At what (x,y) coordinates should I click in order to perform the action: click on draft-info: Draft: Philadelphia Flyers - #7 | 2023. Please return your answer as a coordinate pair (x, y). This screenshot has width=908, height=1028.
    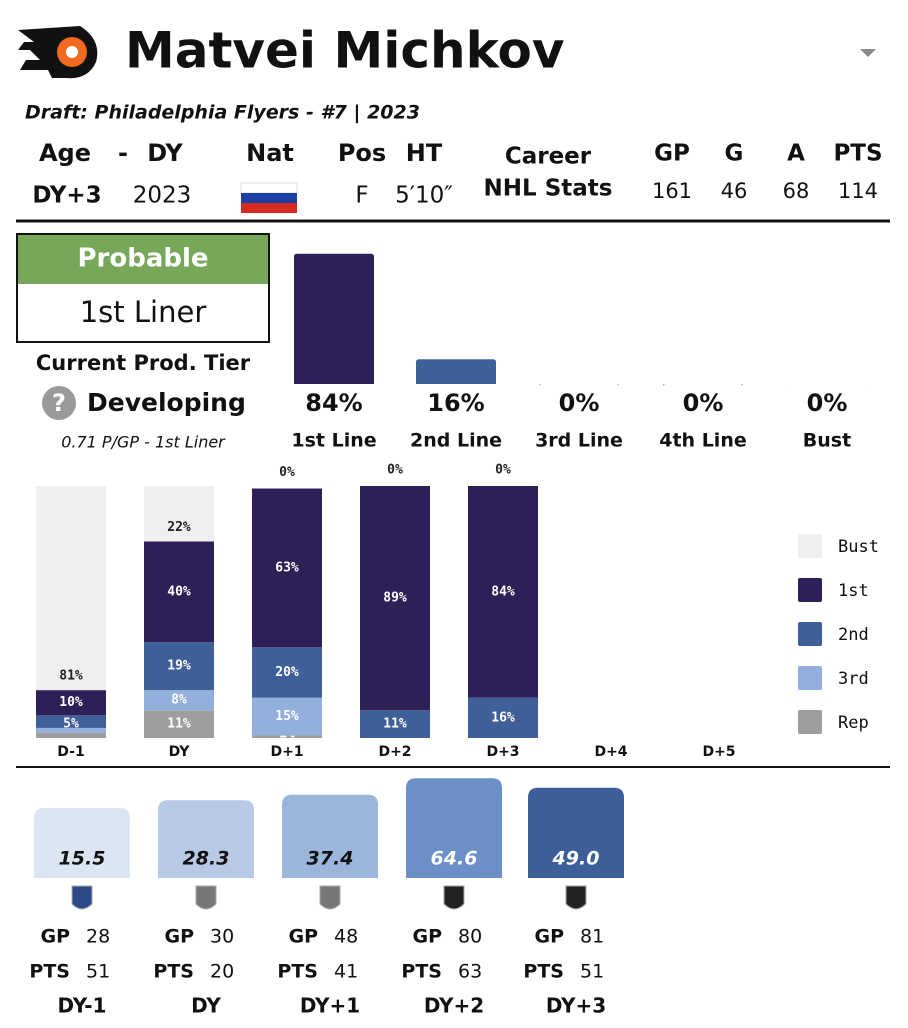
    Looking at the image, I should click on (222, 113).